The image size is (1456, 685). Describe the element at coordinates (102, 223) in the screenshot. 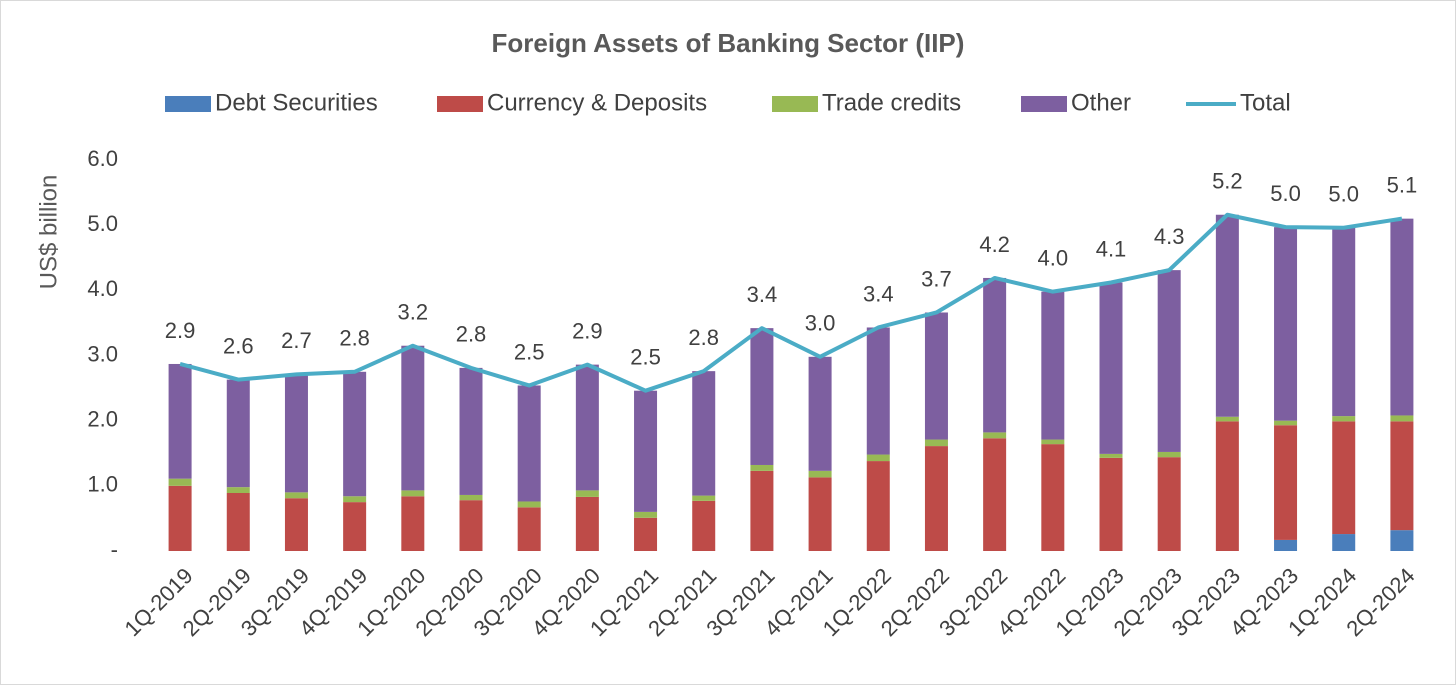

I see `y-tick-label: 5.0` at that location.